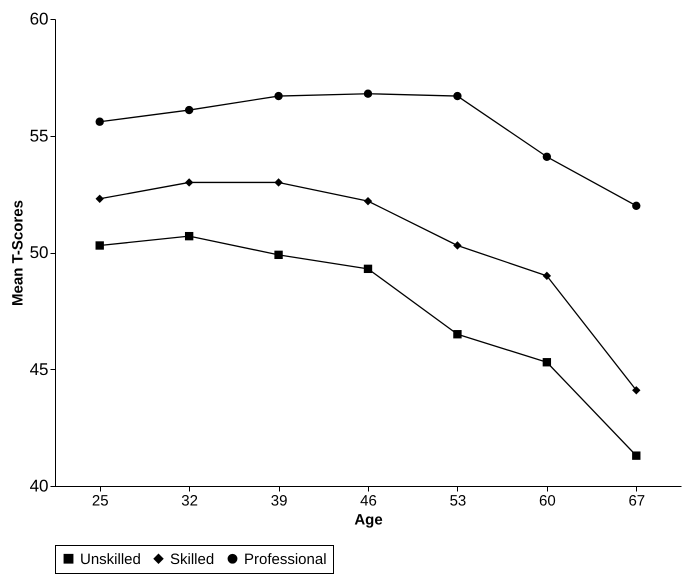 The height and width of the screenshot is (584, 691). I want to click on legend-label: Skilled, so click(192, 559).